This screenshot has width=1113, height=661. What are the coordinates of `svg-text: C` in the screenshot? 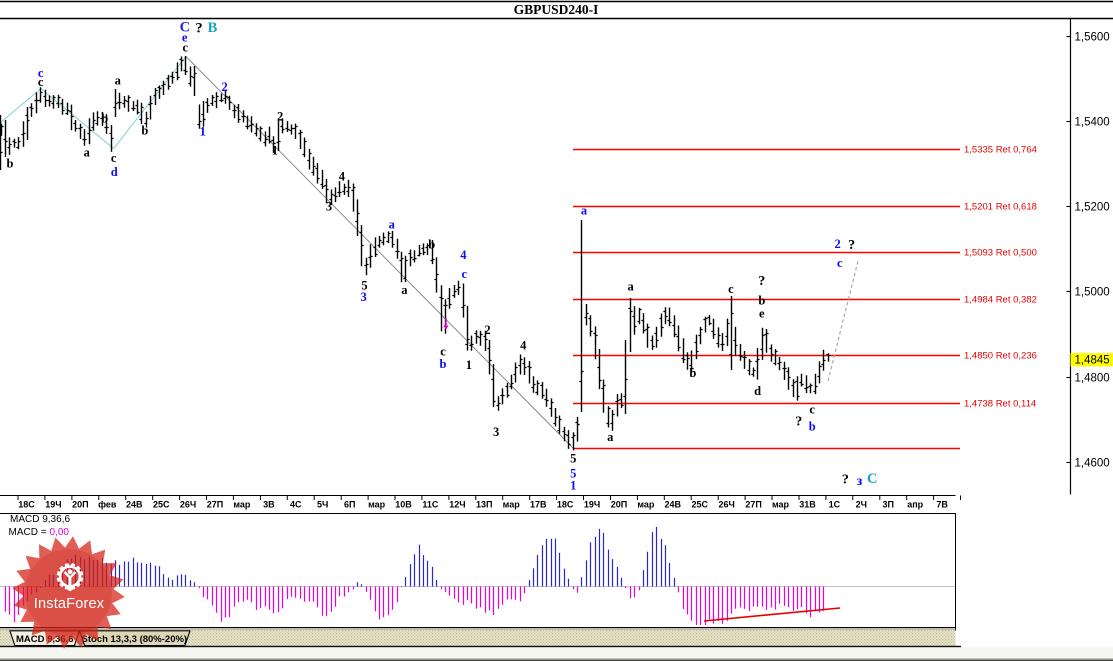 It's located at (185, 28).